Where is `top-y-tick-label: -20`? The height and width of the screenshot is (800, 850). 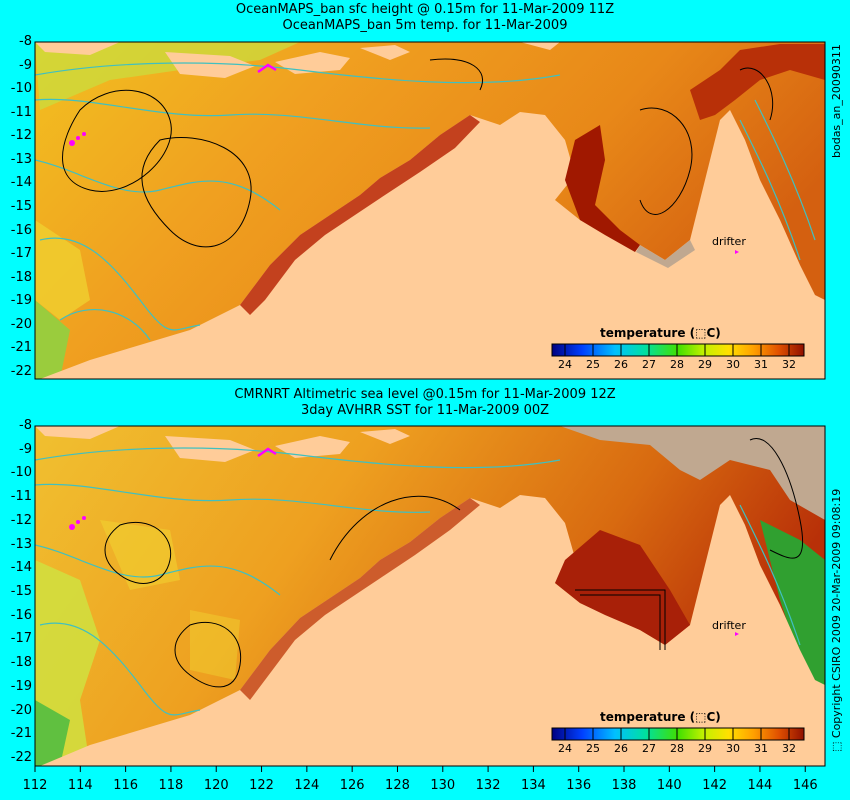
top-y-tick-label: -20 is located at coordinates (21, 324).